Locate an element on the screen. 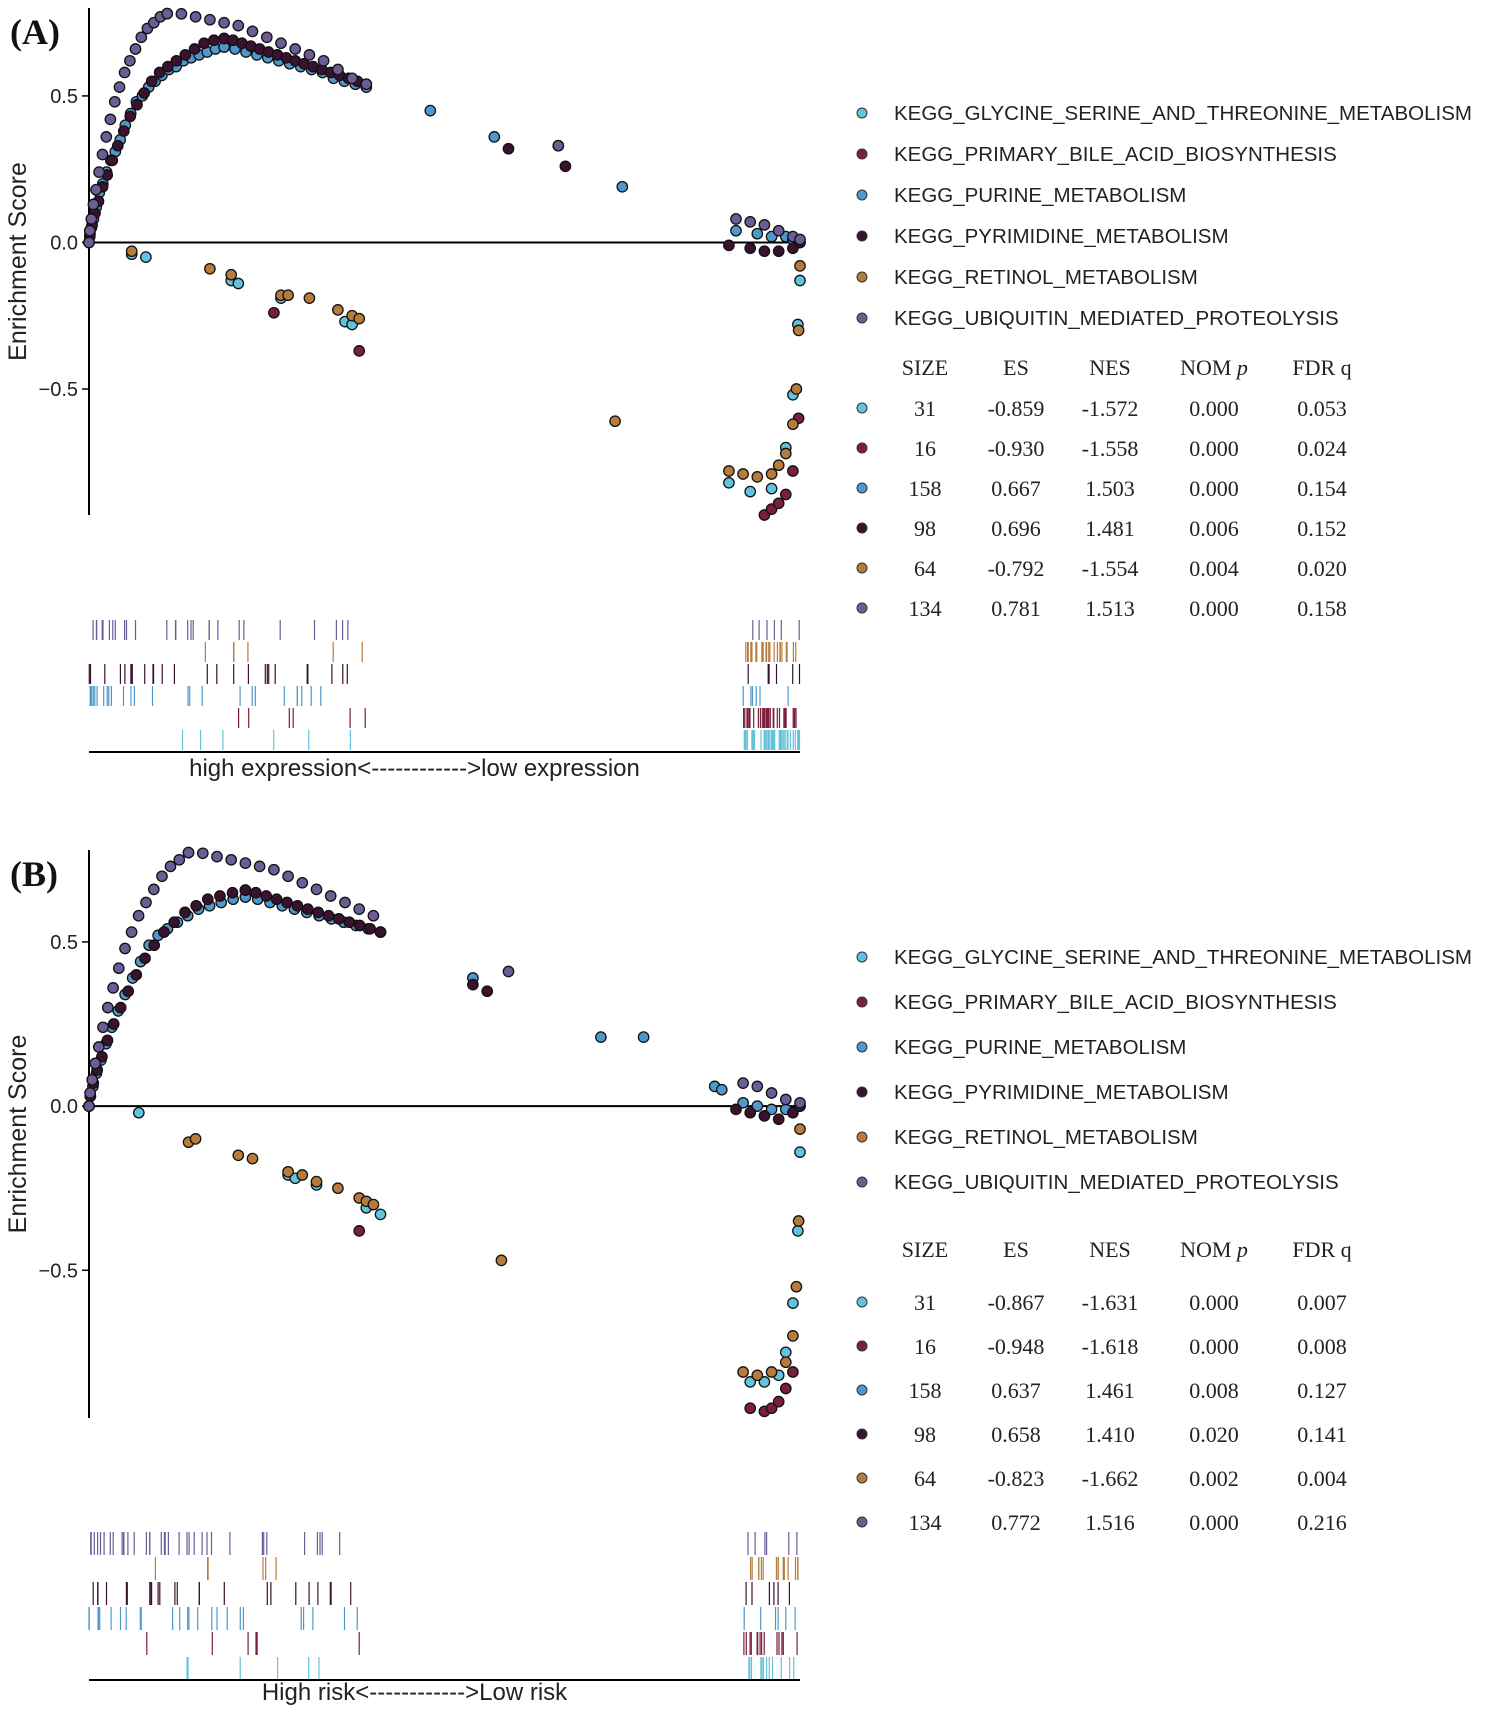 The image size is (1500, 1724). table-cell: 0.781 is located at coordinates (1016, 608).